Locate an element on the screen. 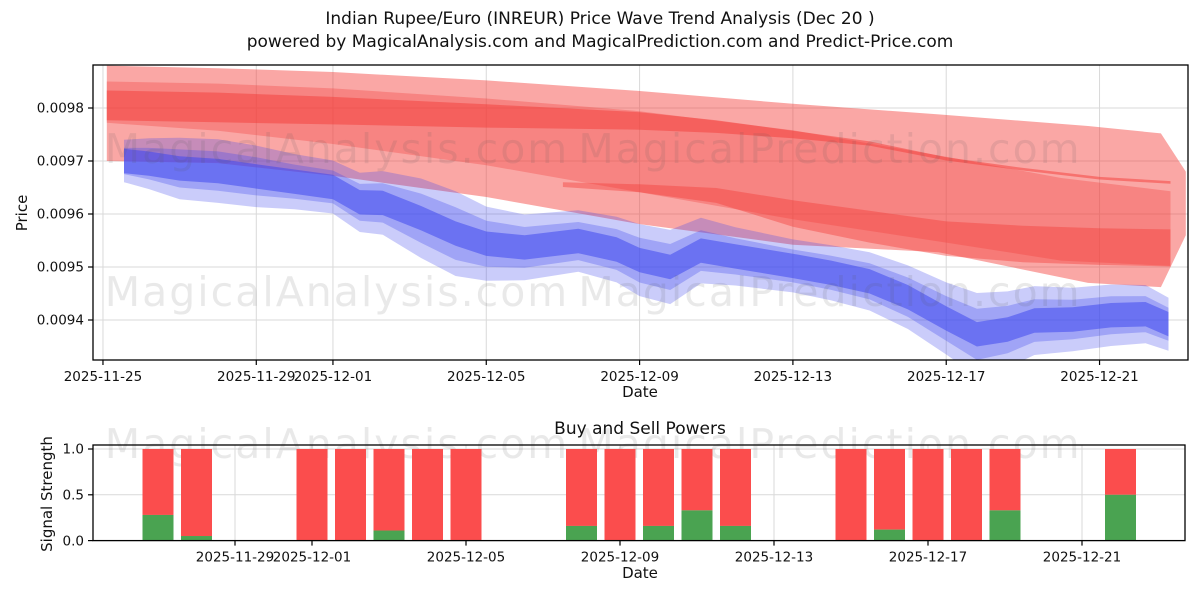 The image size is (1200, 600). price-tick-label: 0.0098 is located at coordinates (60, 109).